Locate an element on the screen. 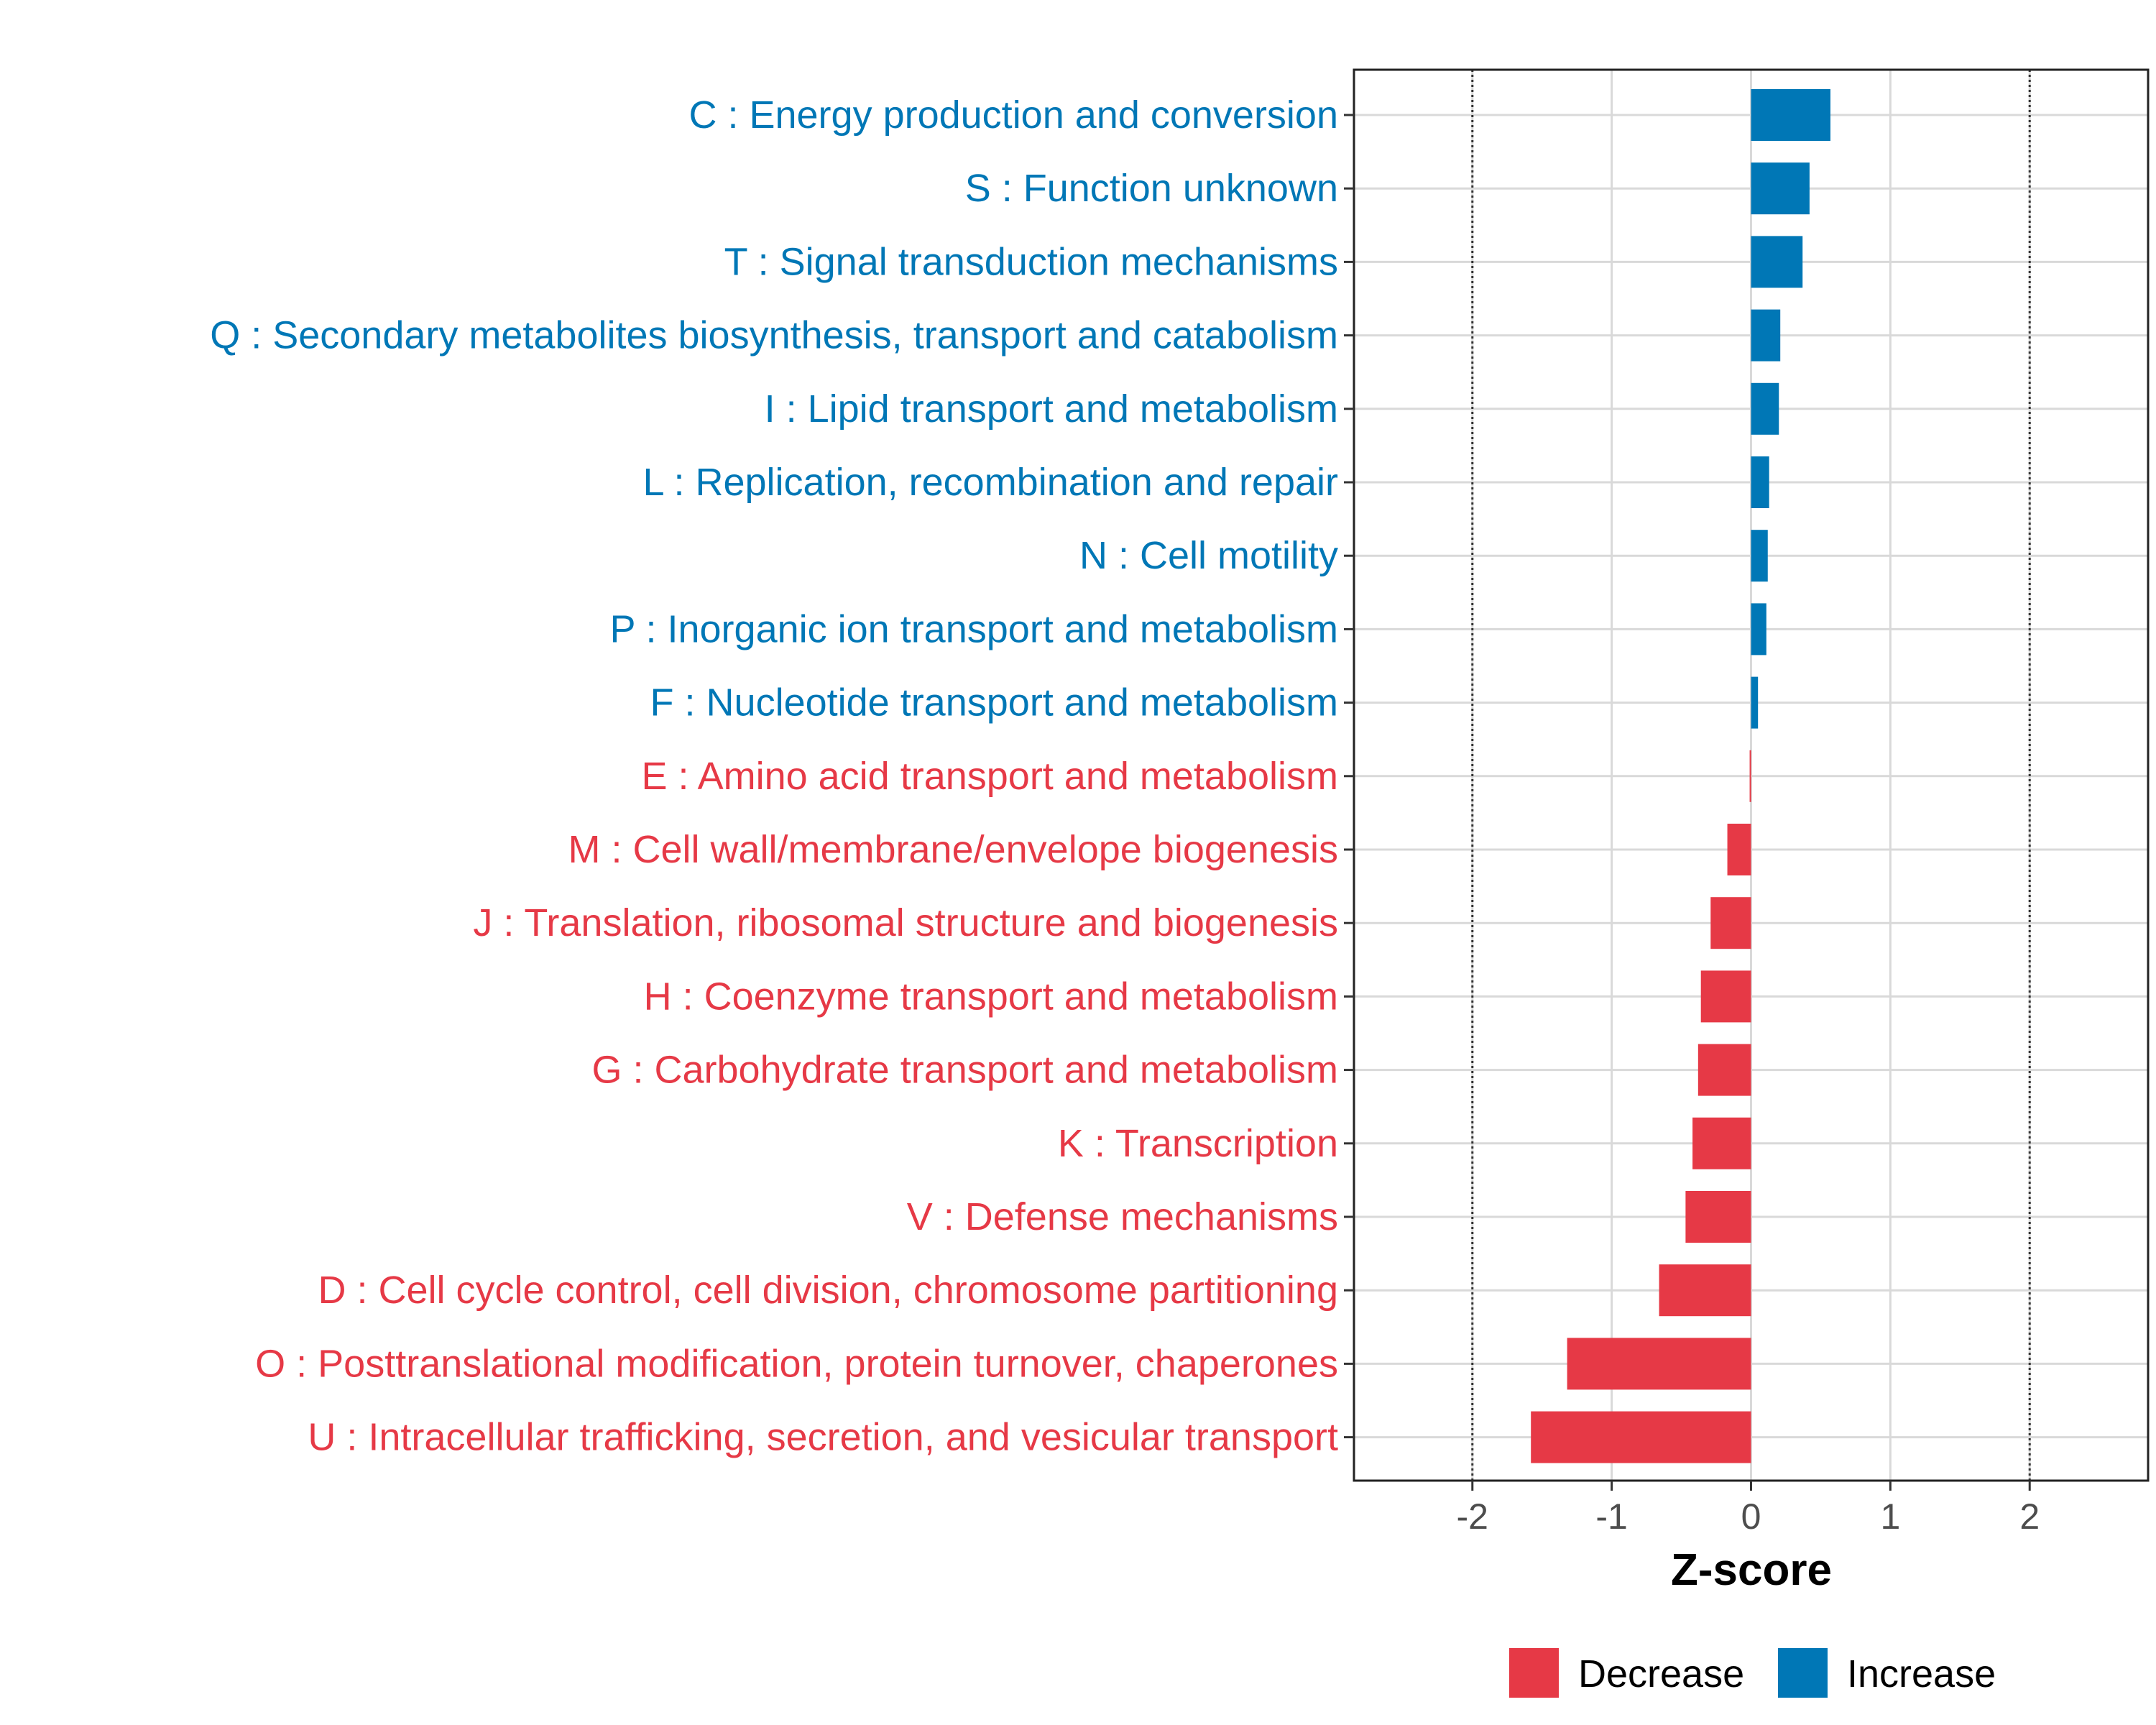 Image resolution: width=2156 pixels, height=1725 pixels. x-tick-label: -2 is located at coordinates (1472, 1516).